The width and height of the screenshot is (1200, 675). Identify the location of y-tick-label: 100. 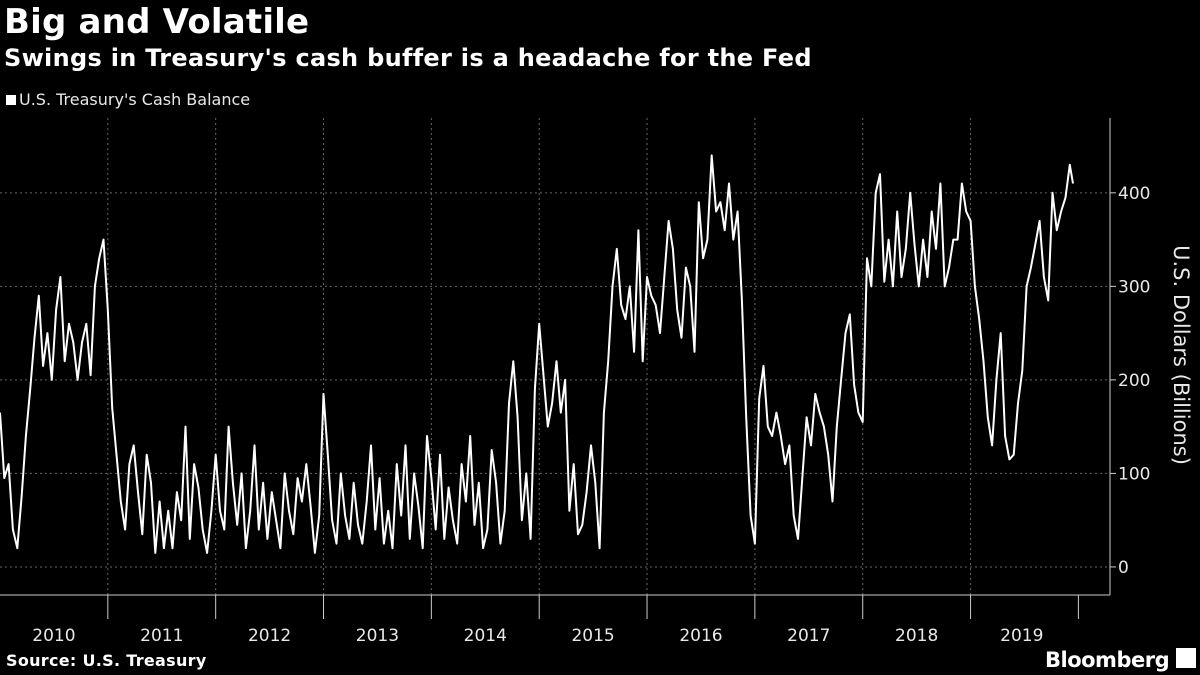
(1134, 474).